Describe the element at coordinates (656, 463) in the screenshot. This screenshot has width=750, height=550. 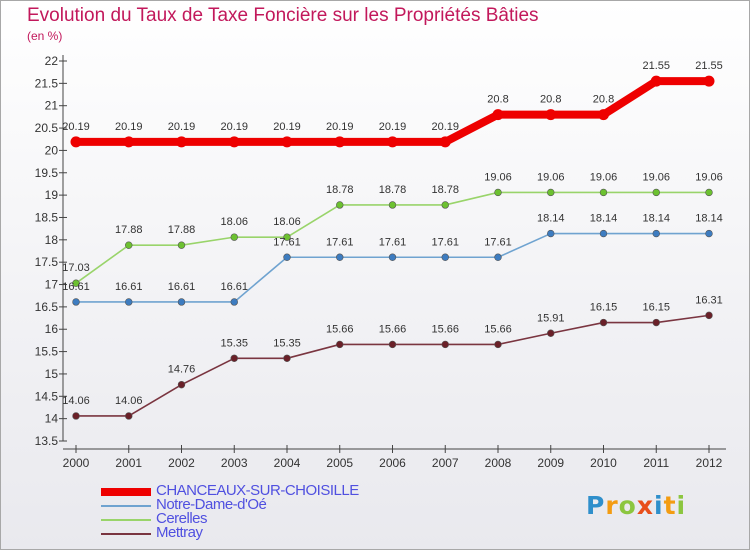
I see `x-tick-label: 2011` at that location.